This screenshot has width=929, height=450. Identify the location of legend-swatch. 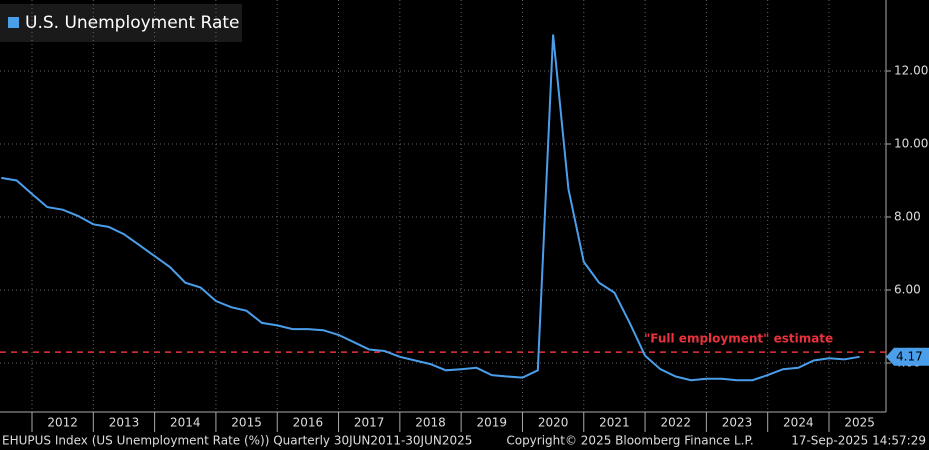
(13, 22).